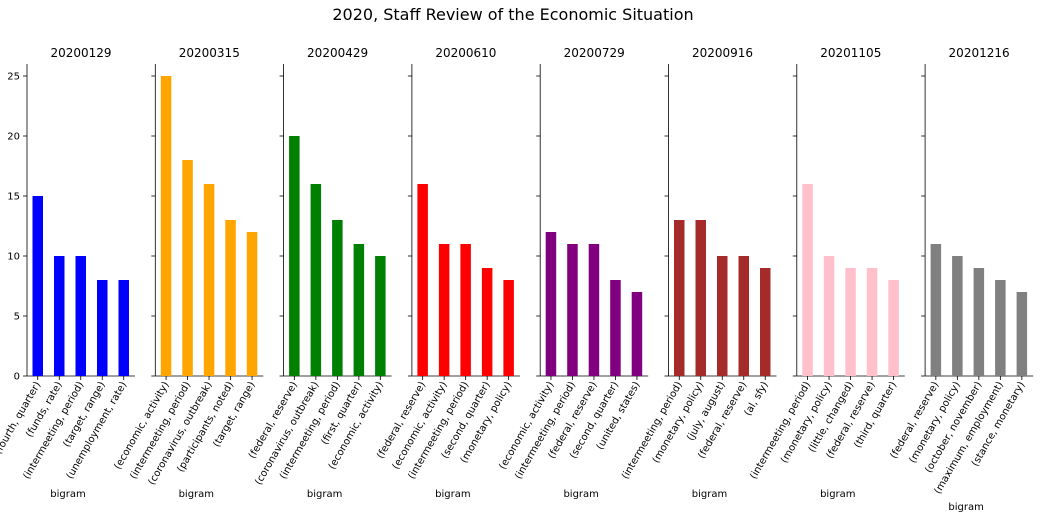  Describe the element at coordinates (337, 53) in the screenshot. I see `subplot-title: 20200429` at that location.